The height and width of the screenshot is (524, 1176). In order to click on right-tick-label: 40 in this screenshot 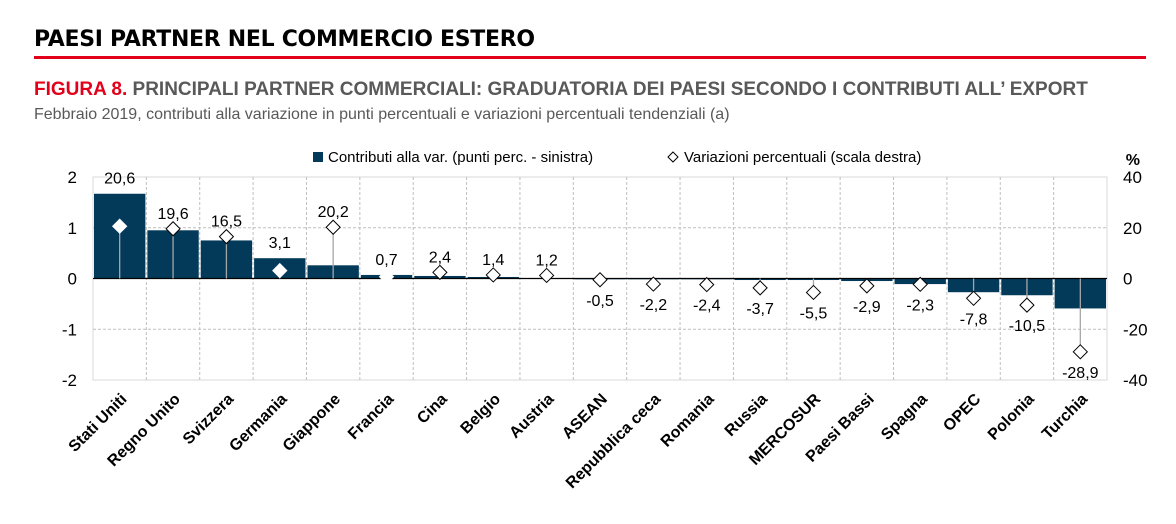, I will do `click(1132, 177)`.